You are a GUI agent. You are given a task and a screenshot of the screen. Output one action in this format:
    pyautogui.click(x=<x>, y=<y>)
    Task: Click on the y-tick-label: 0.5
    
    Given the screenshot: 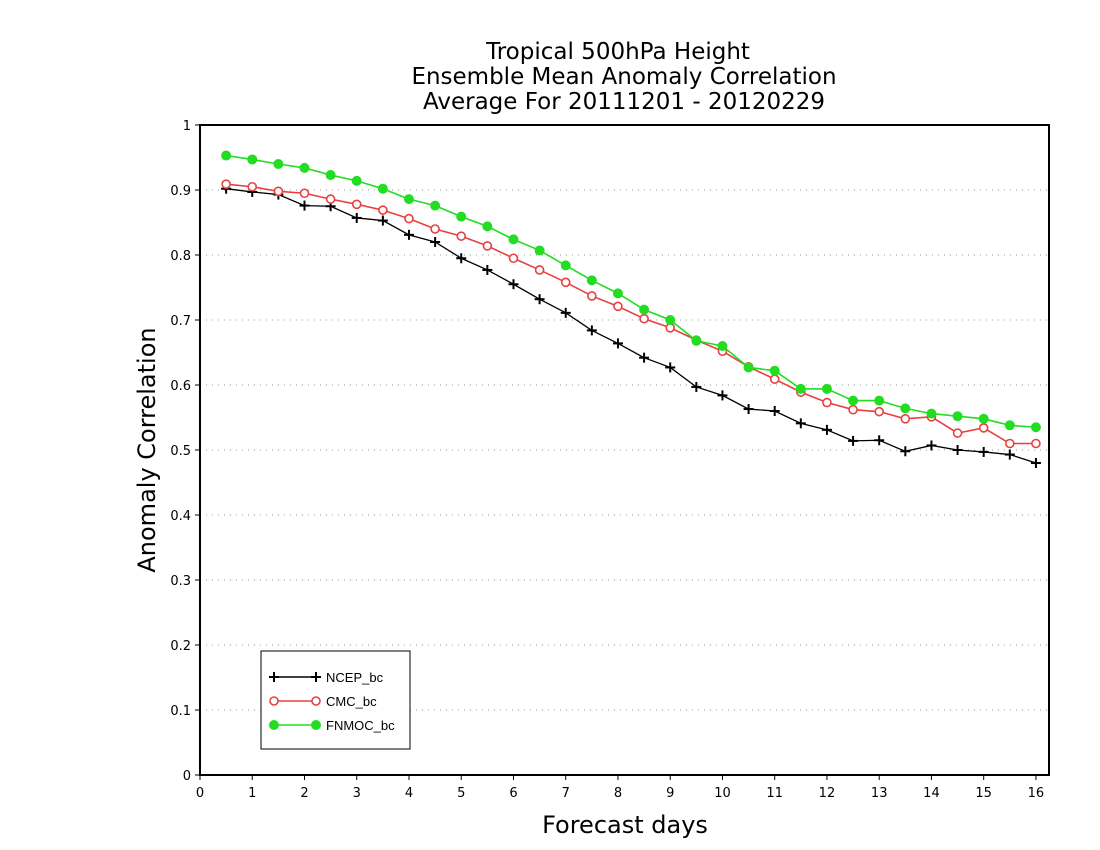 What is the action you would take?
    pyautogui.click(x=180, y=451)
    